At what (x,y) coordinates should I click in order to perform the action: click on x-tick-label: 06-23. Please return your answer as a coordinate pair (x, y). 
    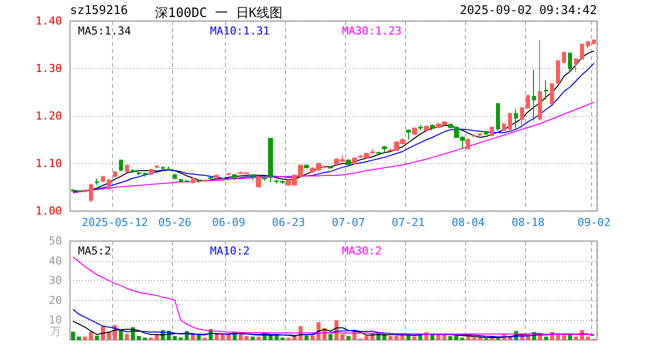
    Looking at the image, I should click on (289, 222).